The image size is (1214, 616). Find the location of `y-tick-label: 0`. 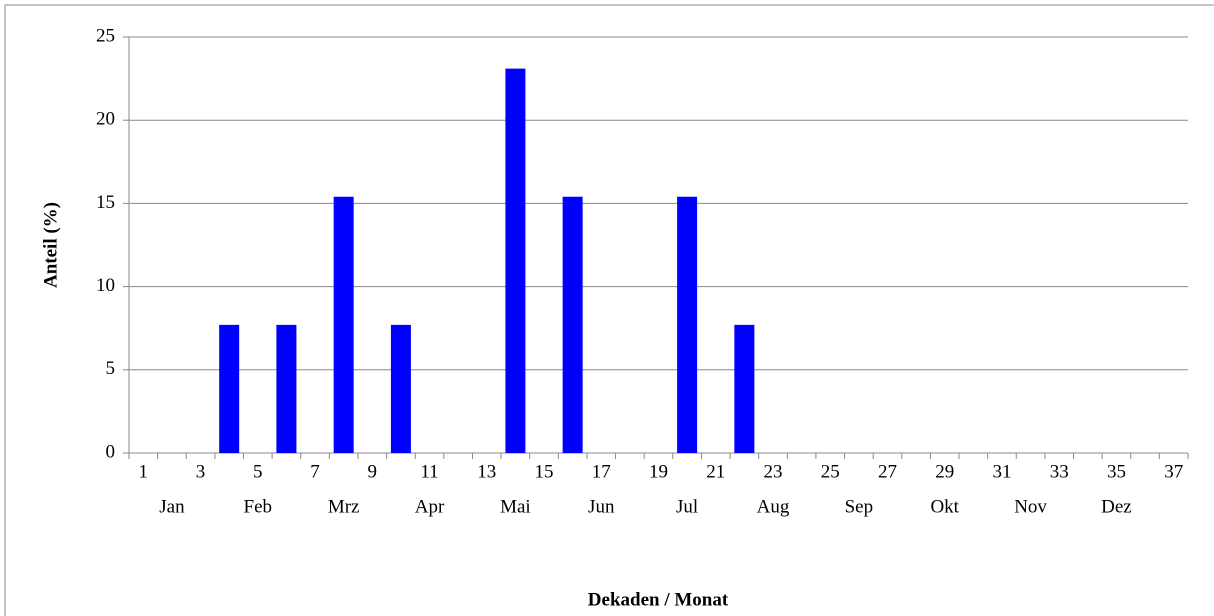

y-tick-label: 0 is located at coordinates (111, 451).